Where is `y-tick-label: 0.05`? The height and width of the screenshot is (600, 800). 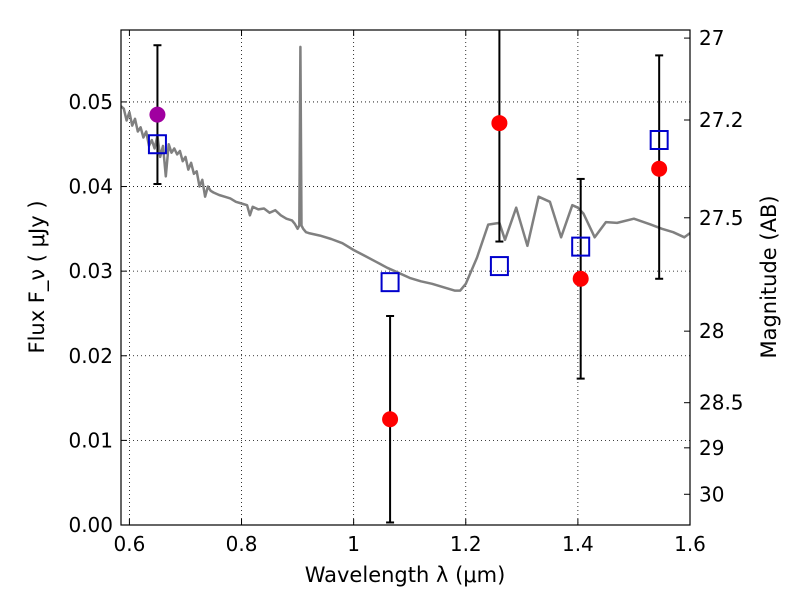
y-tick-label: 0.05 is located at coordinates (90, 102).